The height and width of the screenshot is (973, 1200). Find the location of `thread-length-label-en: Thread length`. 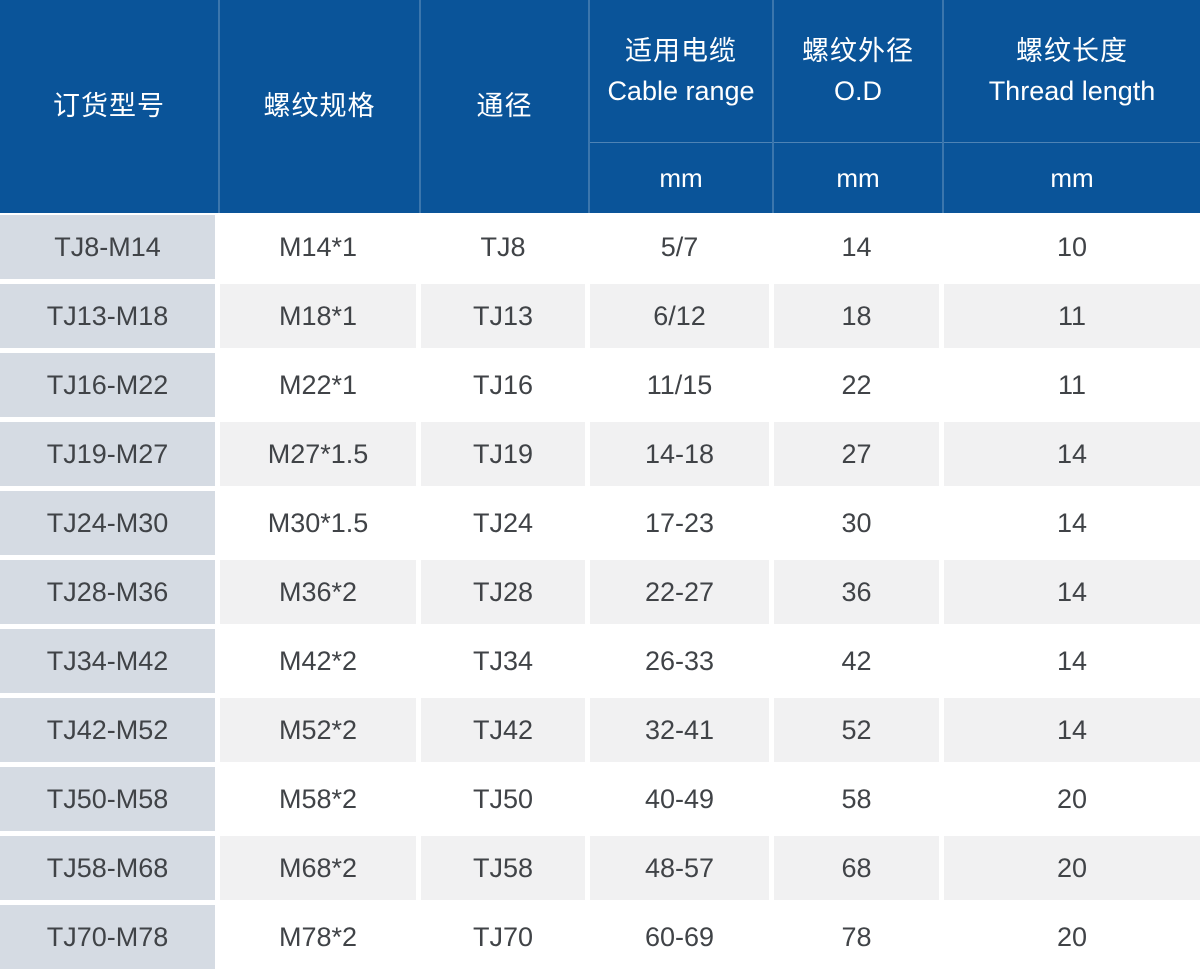

thread-length-label-en: Thread length is located at coordinates (1072, 91).